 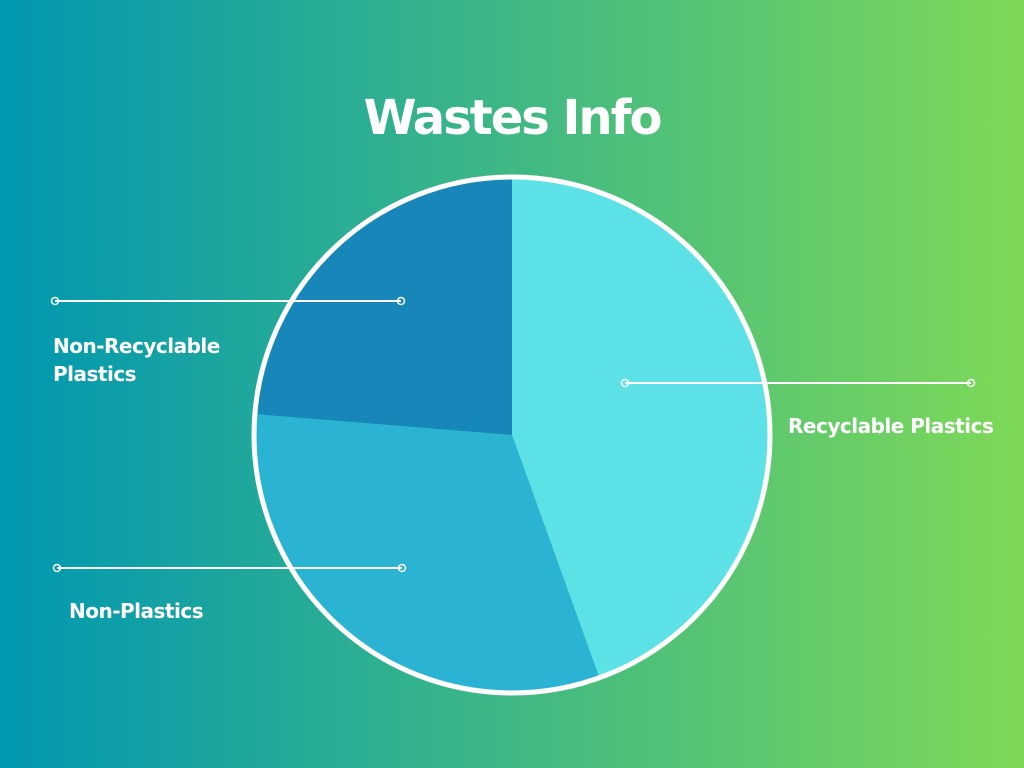 What do you see at coordinates (57, 568) in the screenshot?
I see `callout-dot-start-non-plastics` at bounding box center [57, 568].